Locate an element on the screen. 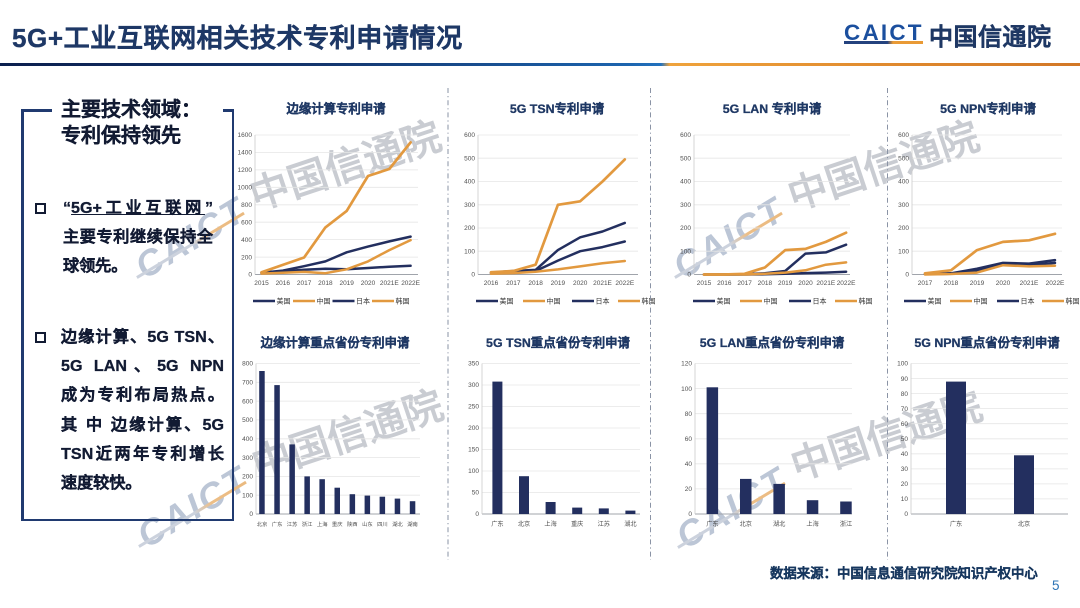 The image size is (1080, 608). svg-text: 30 is located at coordinates (905, 469).